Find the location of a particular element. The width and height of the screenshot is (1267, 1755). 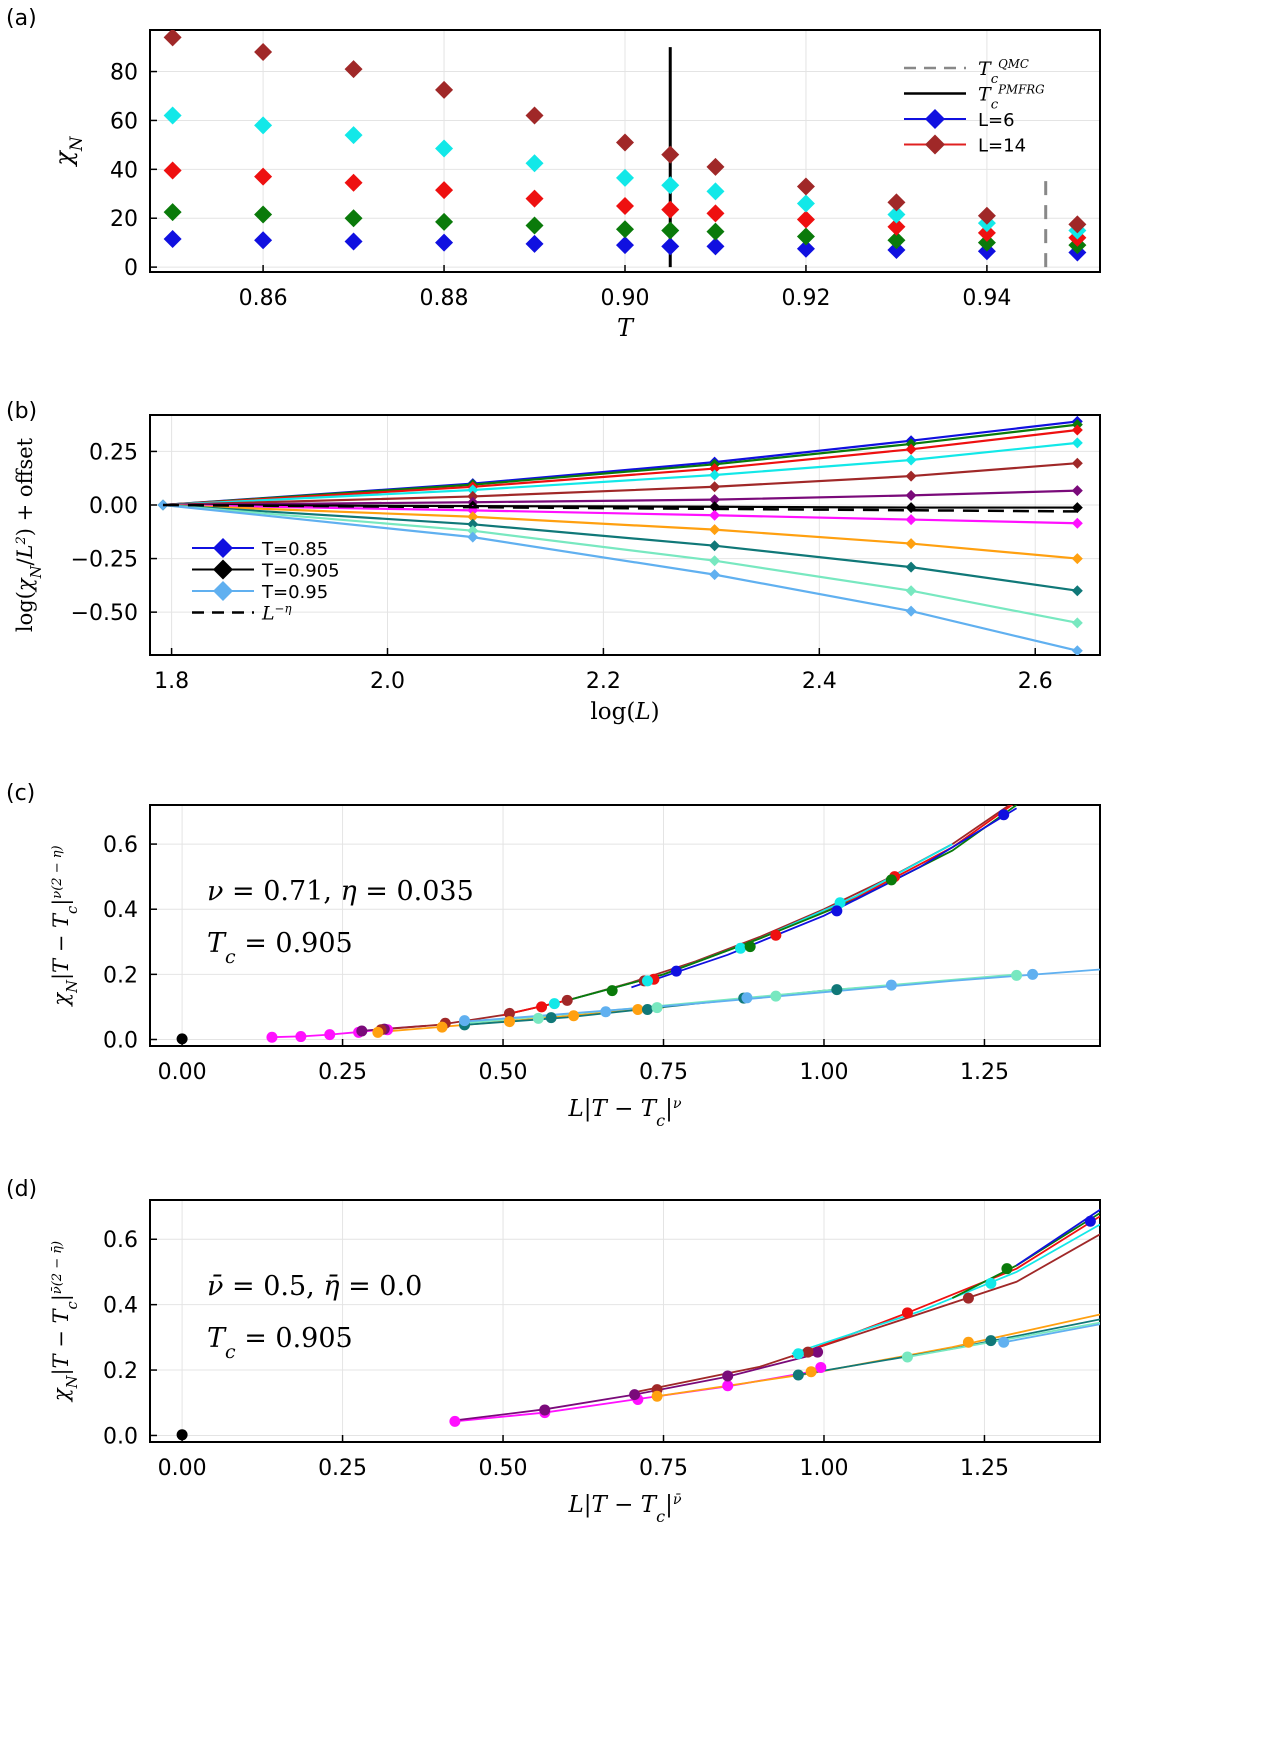

annotation: ν = 0.71, η = 0.035 Tc = 0.905 is located at coordinates (340, 922).